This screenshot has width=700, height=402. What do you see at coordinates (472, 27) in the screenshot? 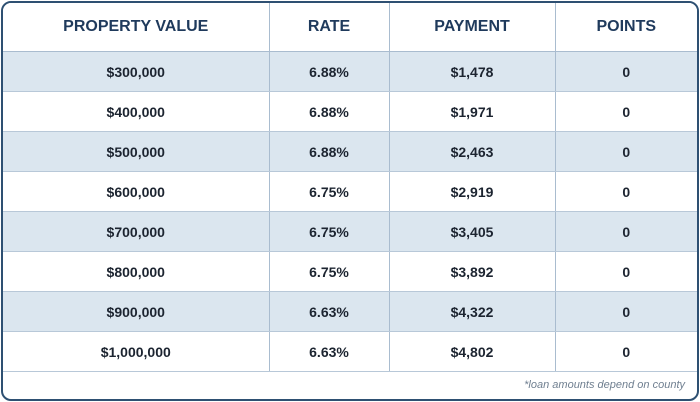
I see `header-payment: PAYMENT` at bounding box center [472, 27].